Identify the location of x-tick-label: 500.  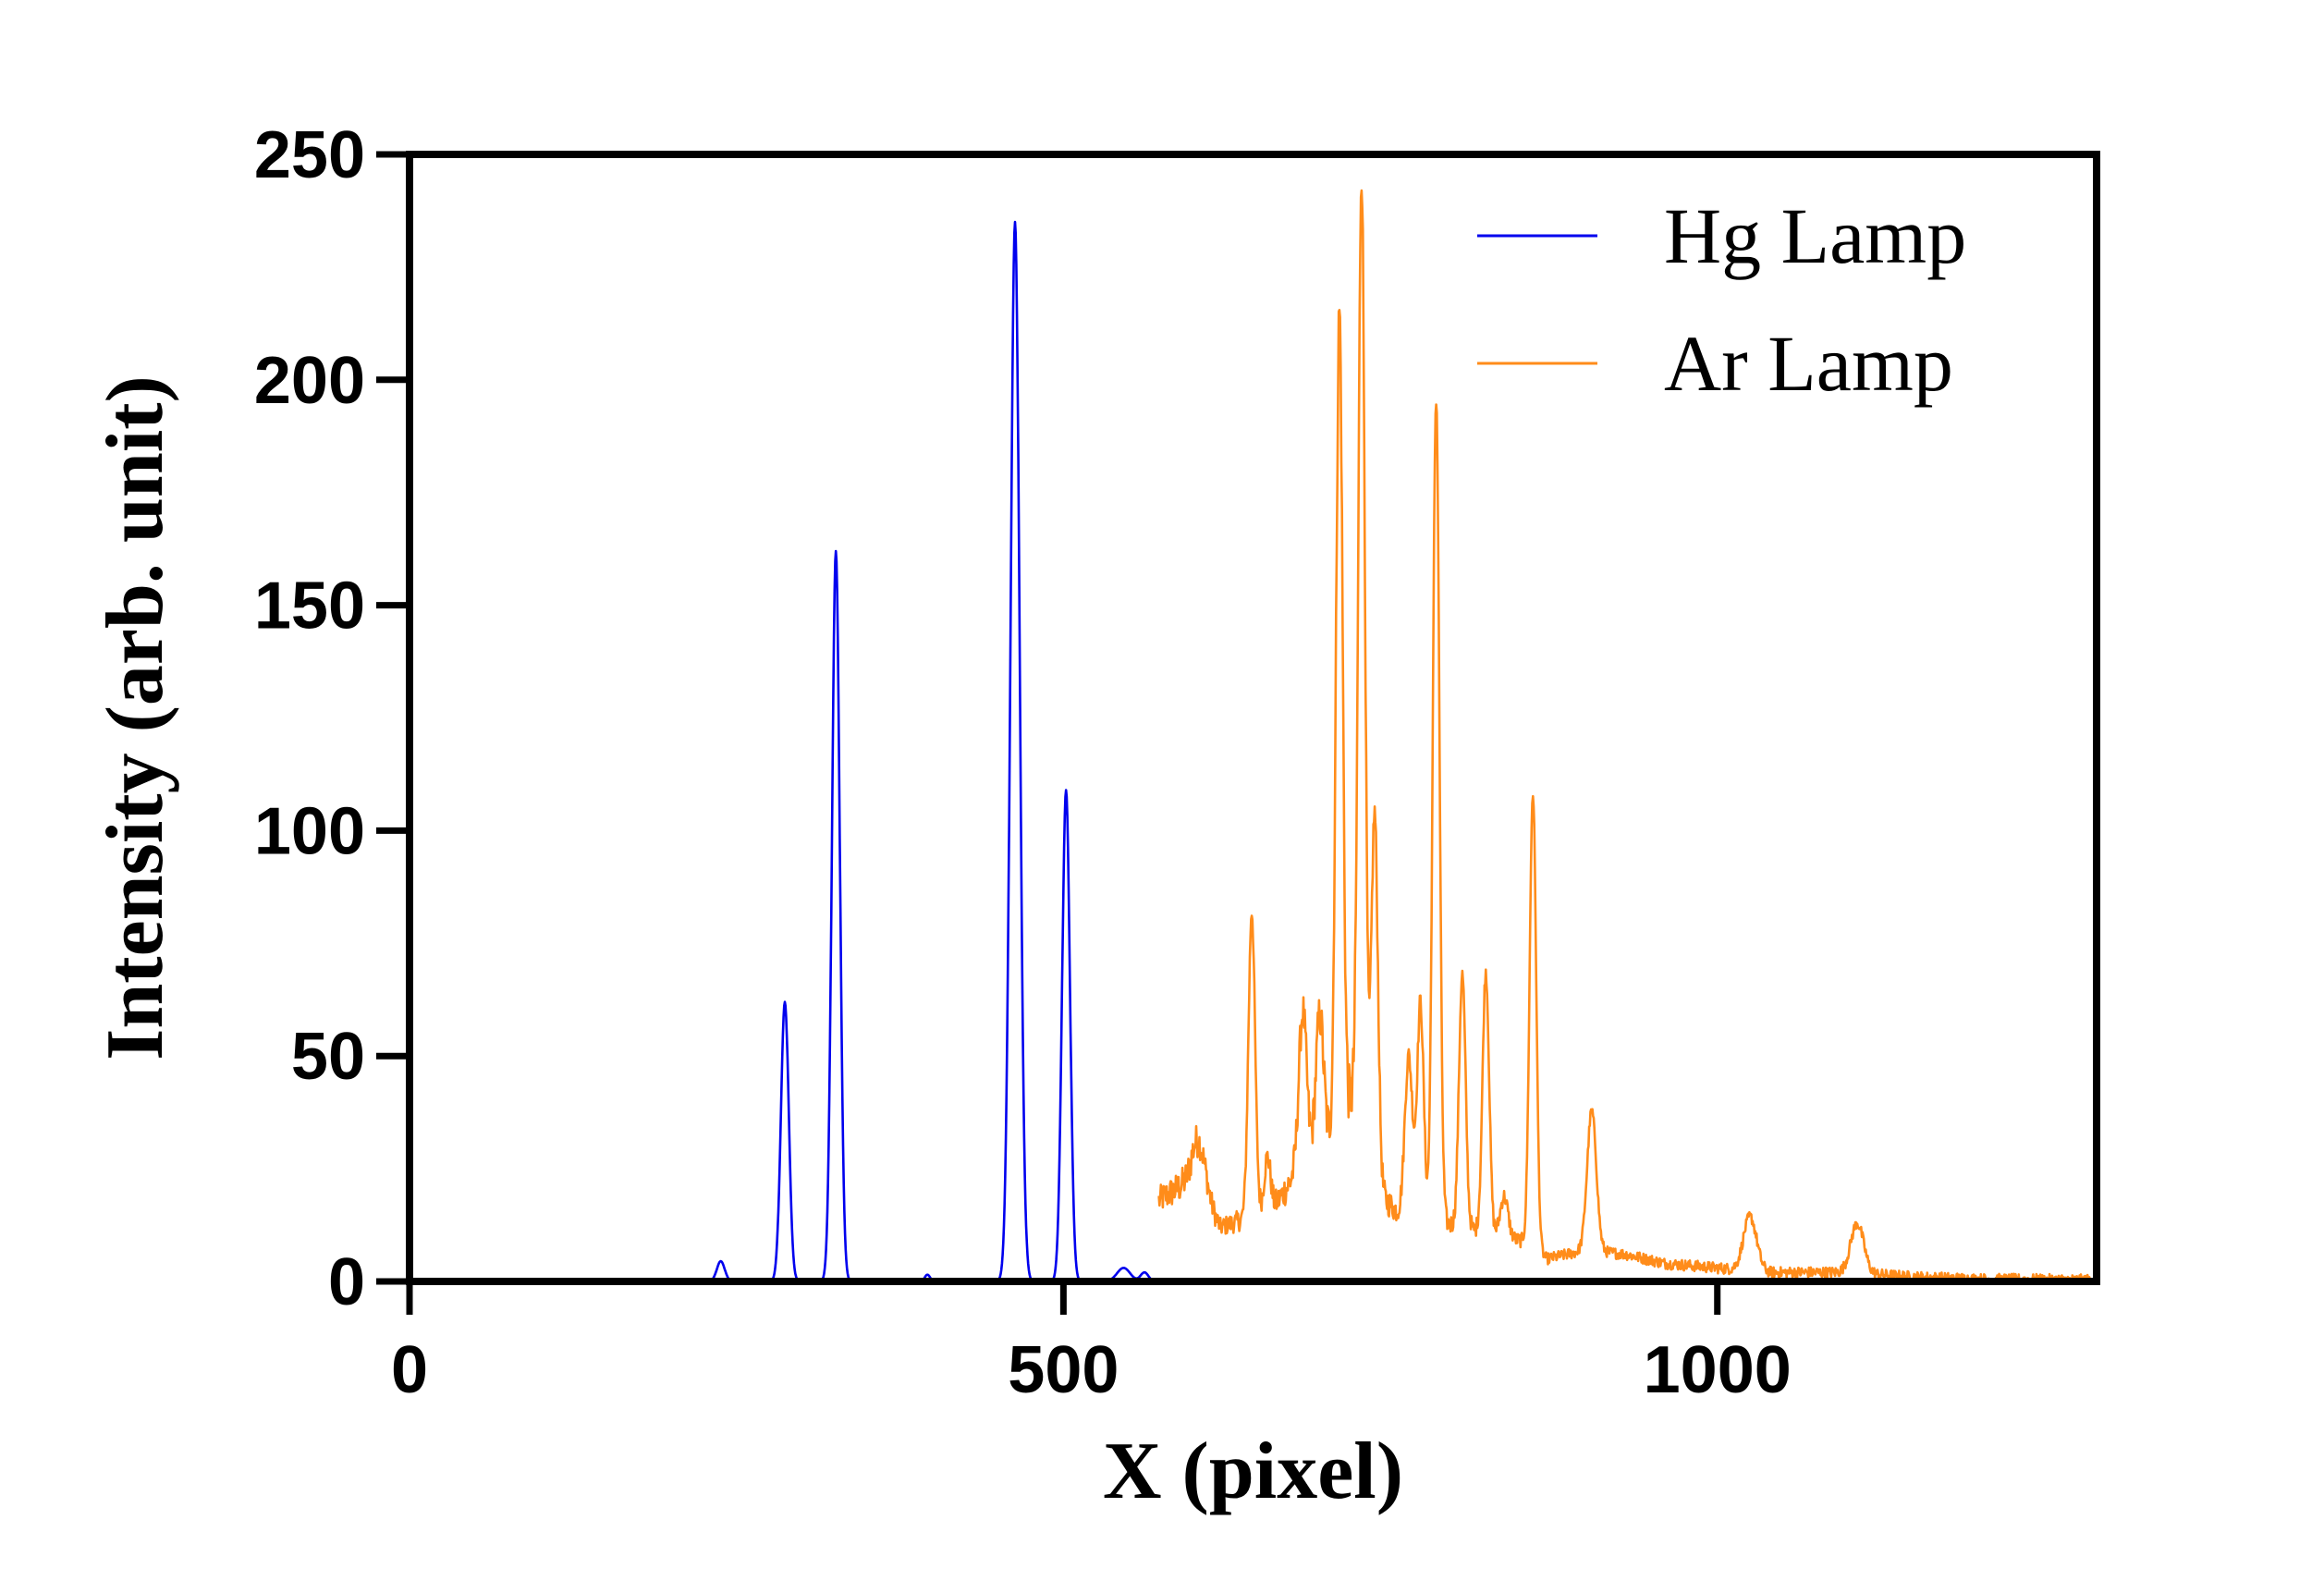
(1063, 1370).